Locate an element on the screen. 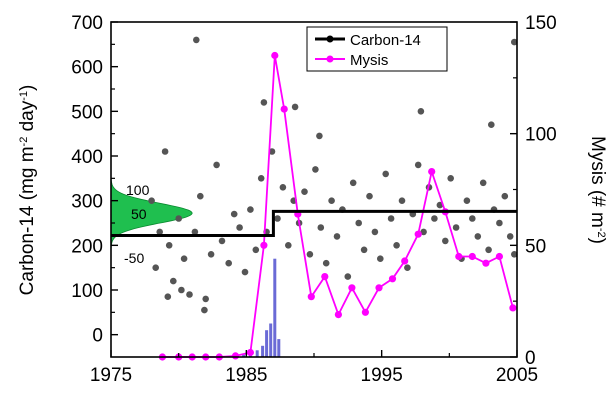 This screenshot has width=616, height=400. distribution-label-50: 50 is located at coordinates (139, 214).